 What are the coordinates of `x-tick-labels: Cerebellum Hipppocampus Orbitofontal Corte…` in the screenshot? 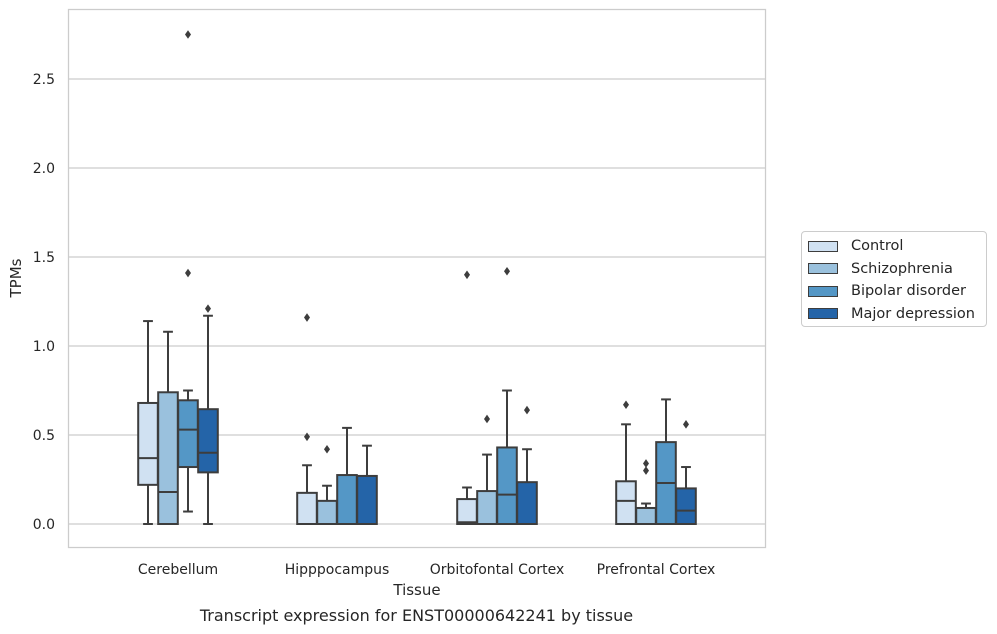 It's located at (426, 570).